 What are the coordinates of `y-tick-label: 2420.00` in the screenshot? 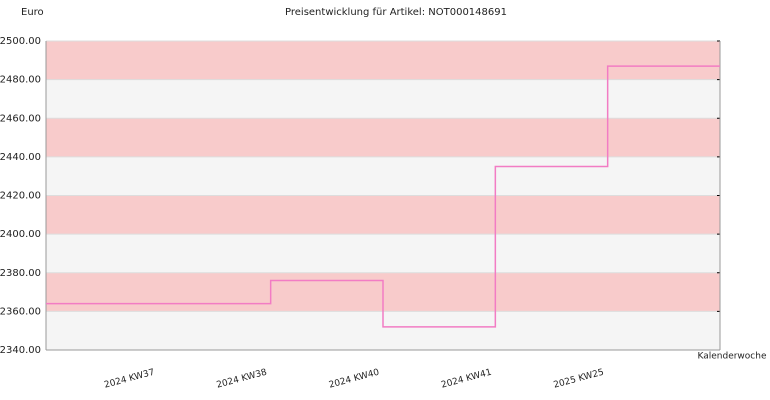 It's located at (20, 196).